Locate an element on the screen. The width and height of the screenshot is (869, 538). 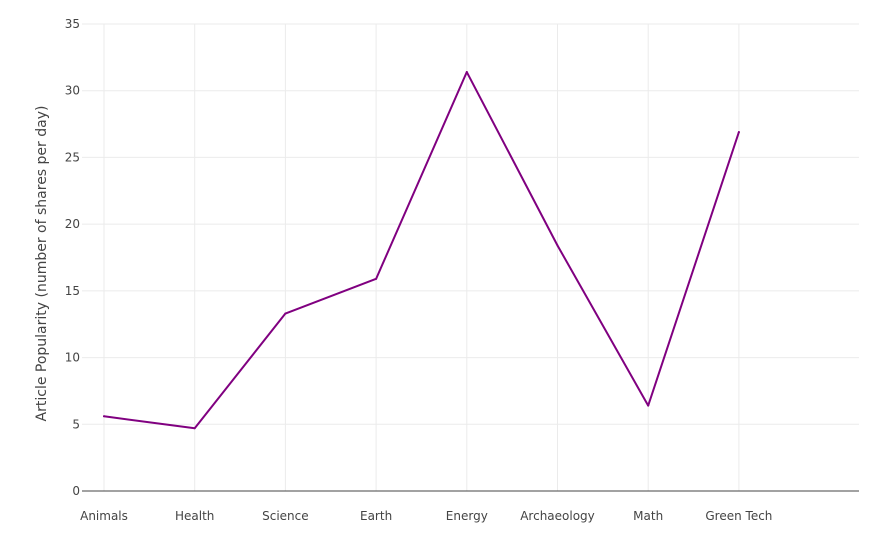
y-tick-label-5: 5 is located at coordinates (76, 424).